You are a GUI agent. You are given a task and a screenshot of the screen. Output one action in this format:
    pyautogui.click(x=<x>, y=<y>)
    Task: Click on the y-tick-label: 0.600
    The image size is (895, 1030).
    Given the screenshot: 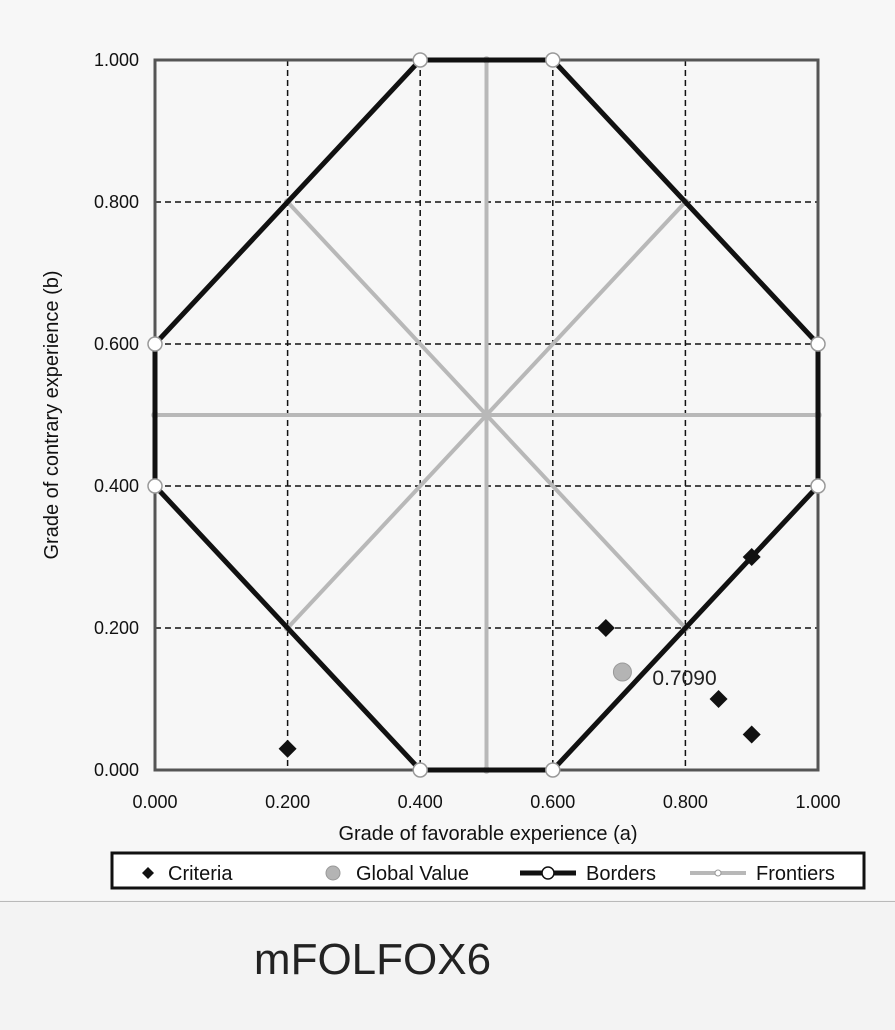 What is the action you would take?
    pyautogui.click(x=116, y=344)
    